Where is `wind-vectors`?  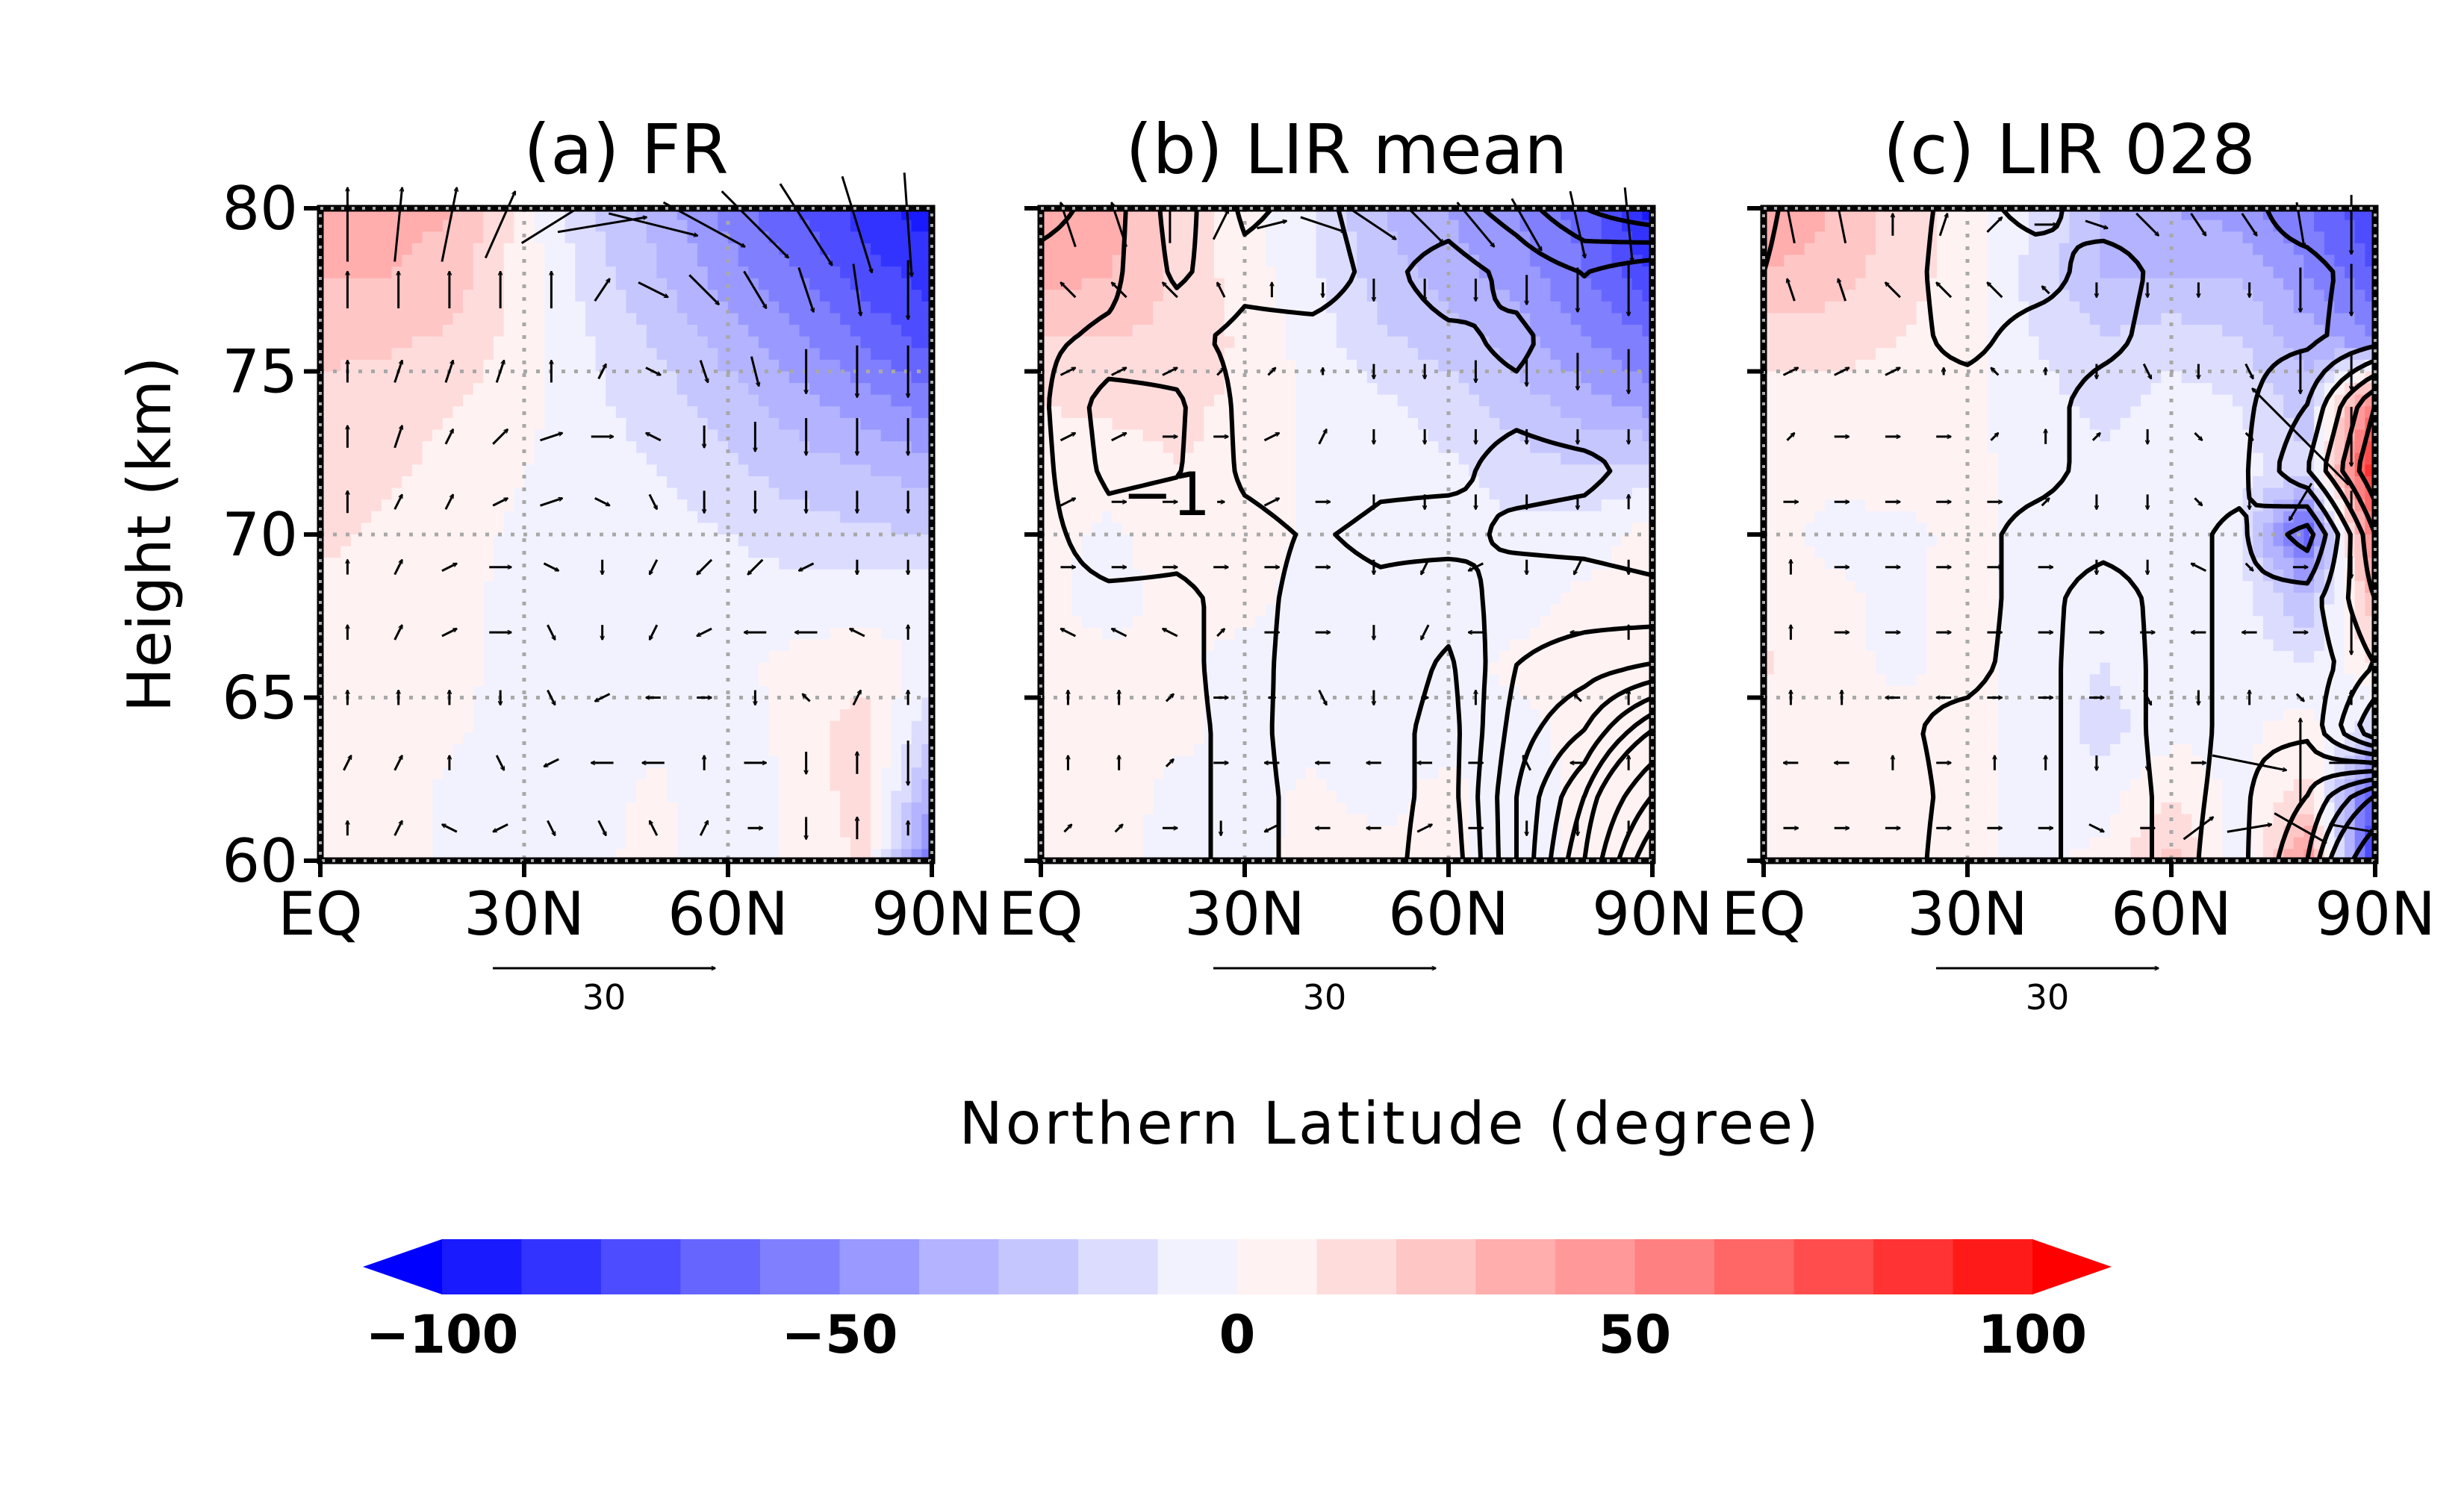
wind-vectors is located at coordinates (2077, 520).